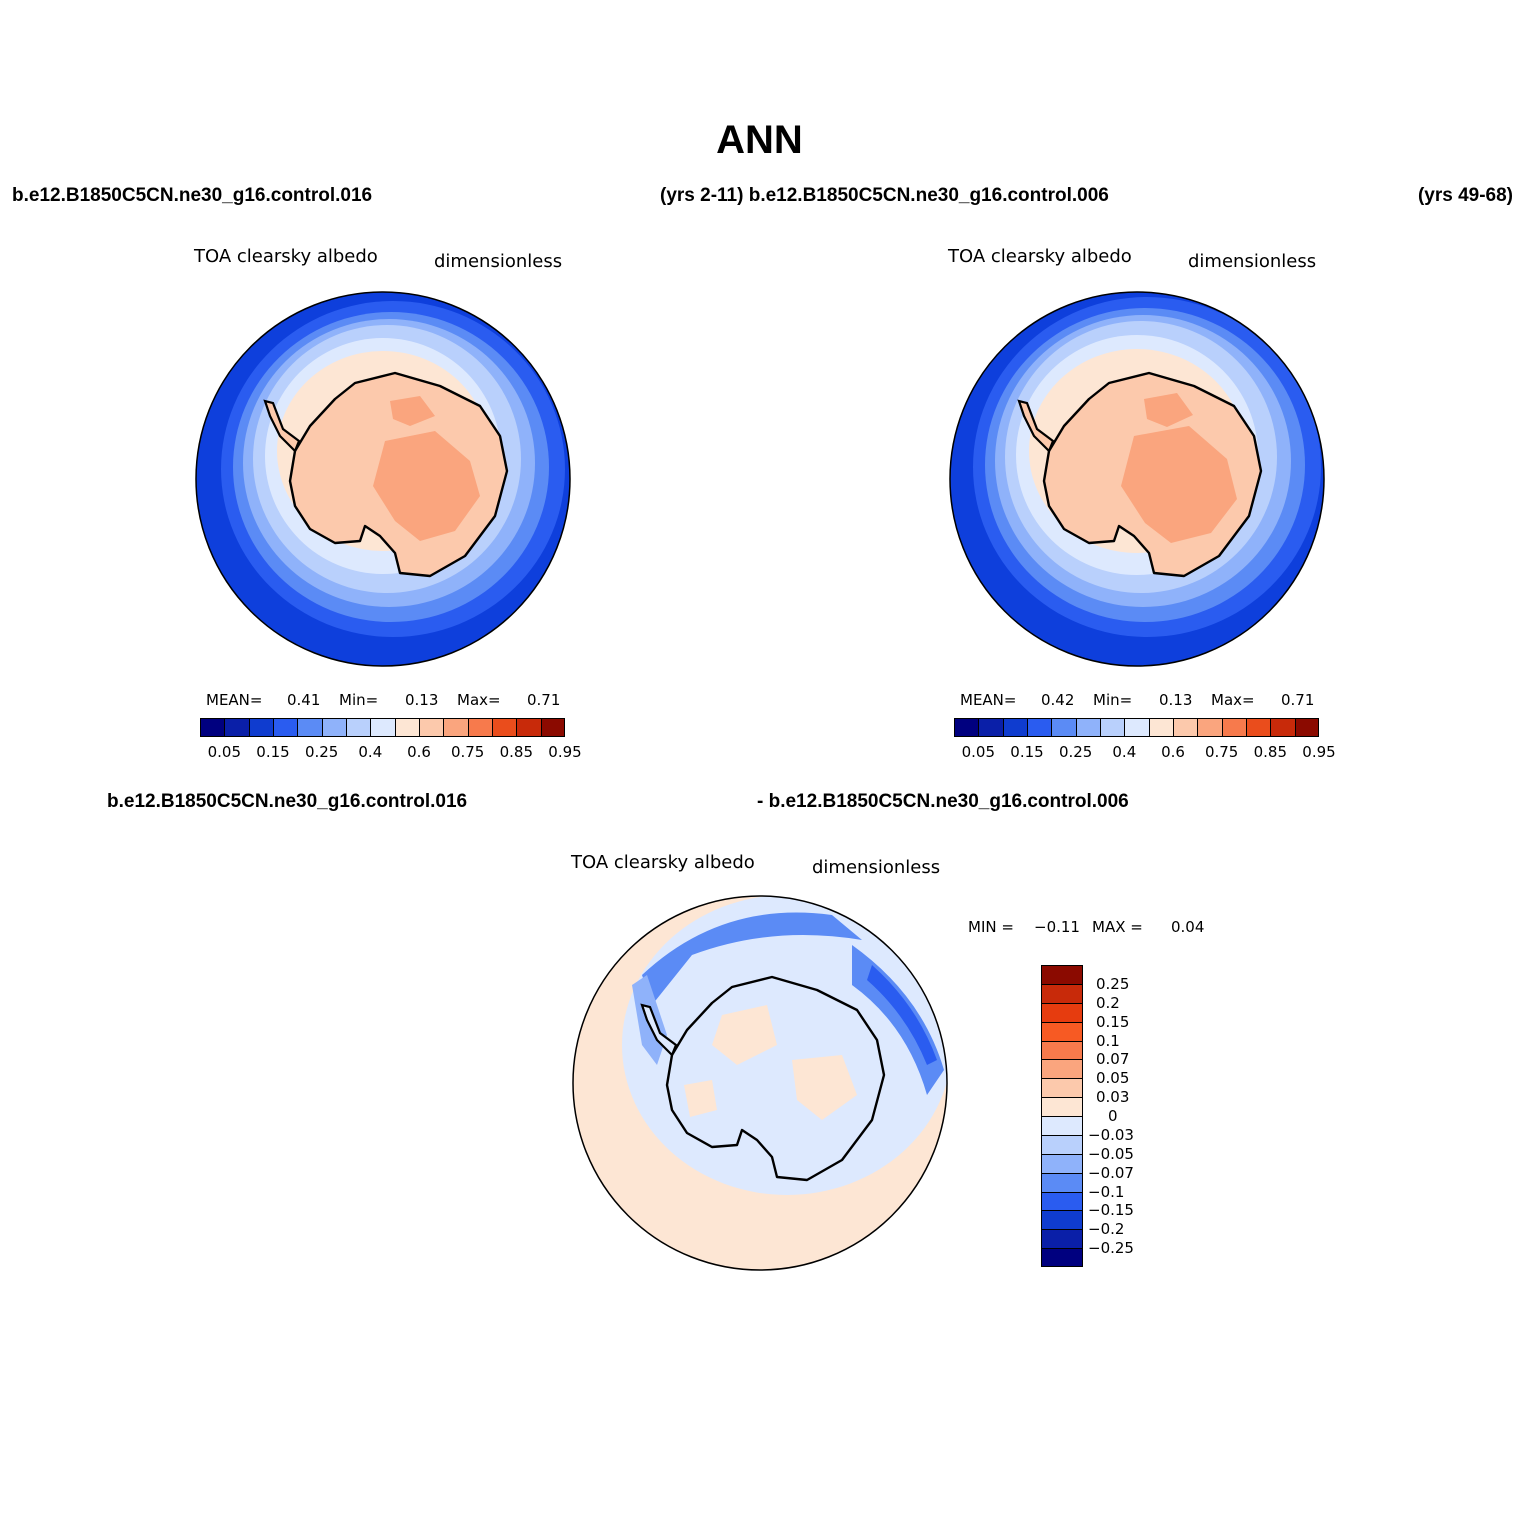 The width and height of the screenshot is (1519, 1519). What do you see at coordinates (760, 1083) in the screenshot?
I see `diff-polar-map` at bounding box center [760, 1083].